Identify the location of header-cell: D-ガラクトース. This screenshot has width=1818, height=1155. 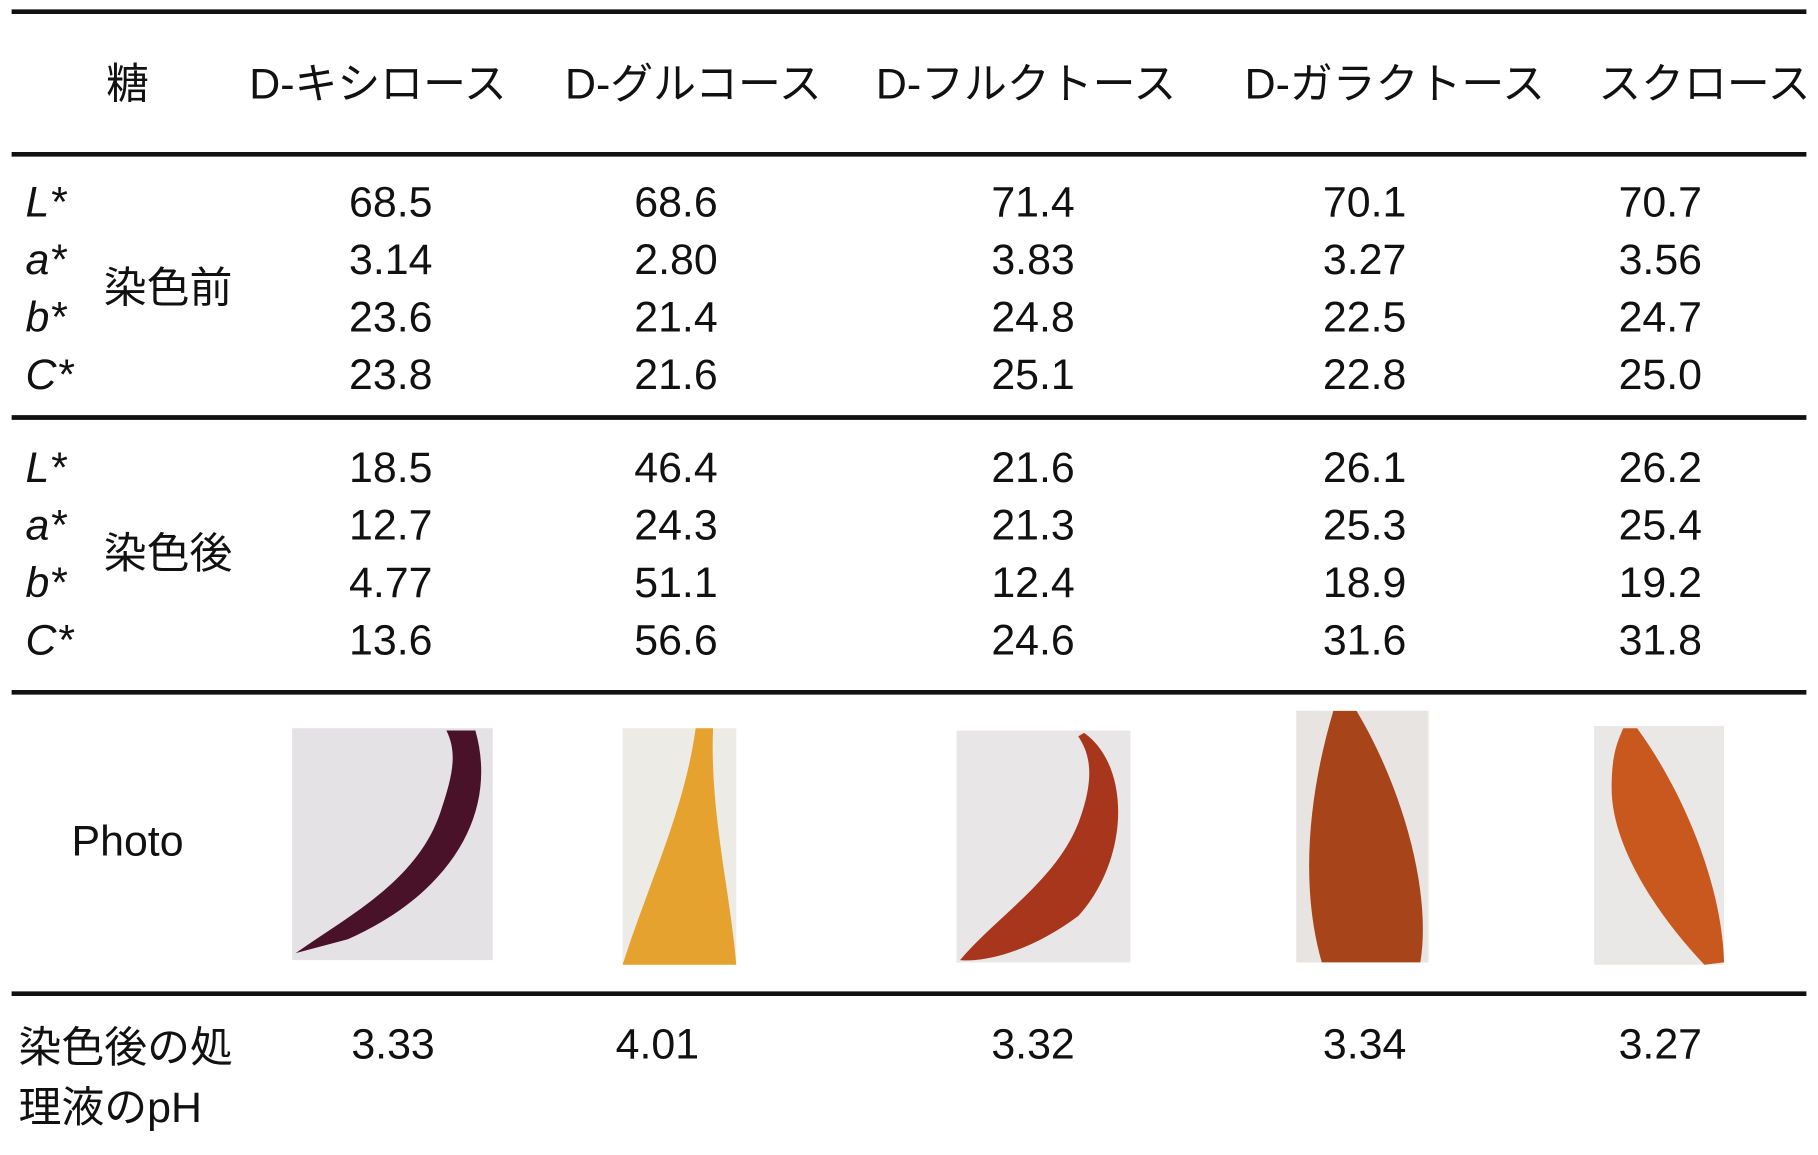
(1395, 84).